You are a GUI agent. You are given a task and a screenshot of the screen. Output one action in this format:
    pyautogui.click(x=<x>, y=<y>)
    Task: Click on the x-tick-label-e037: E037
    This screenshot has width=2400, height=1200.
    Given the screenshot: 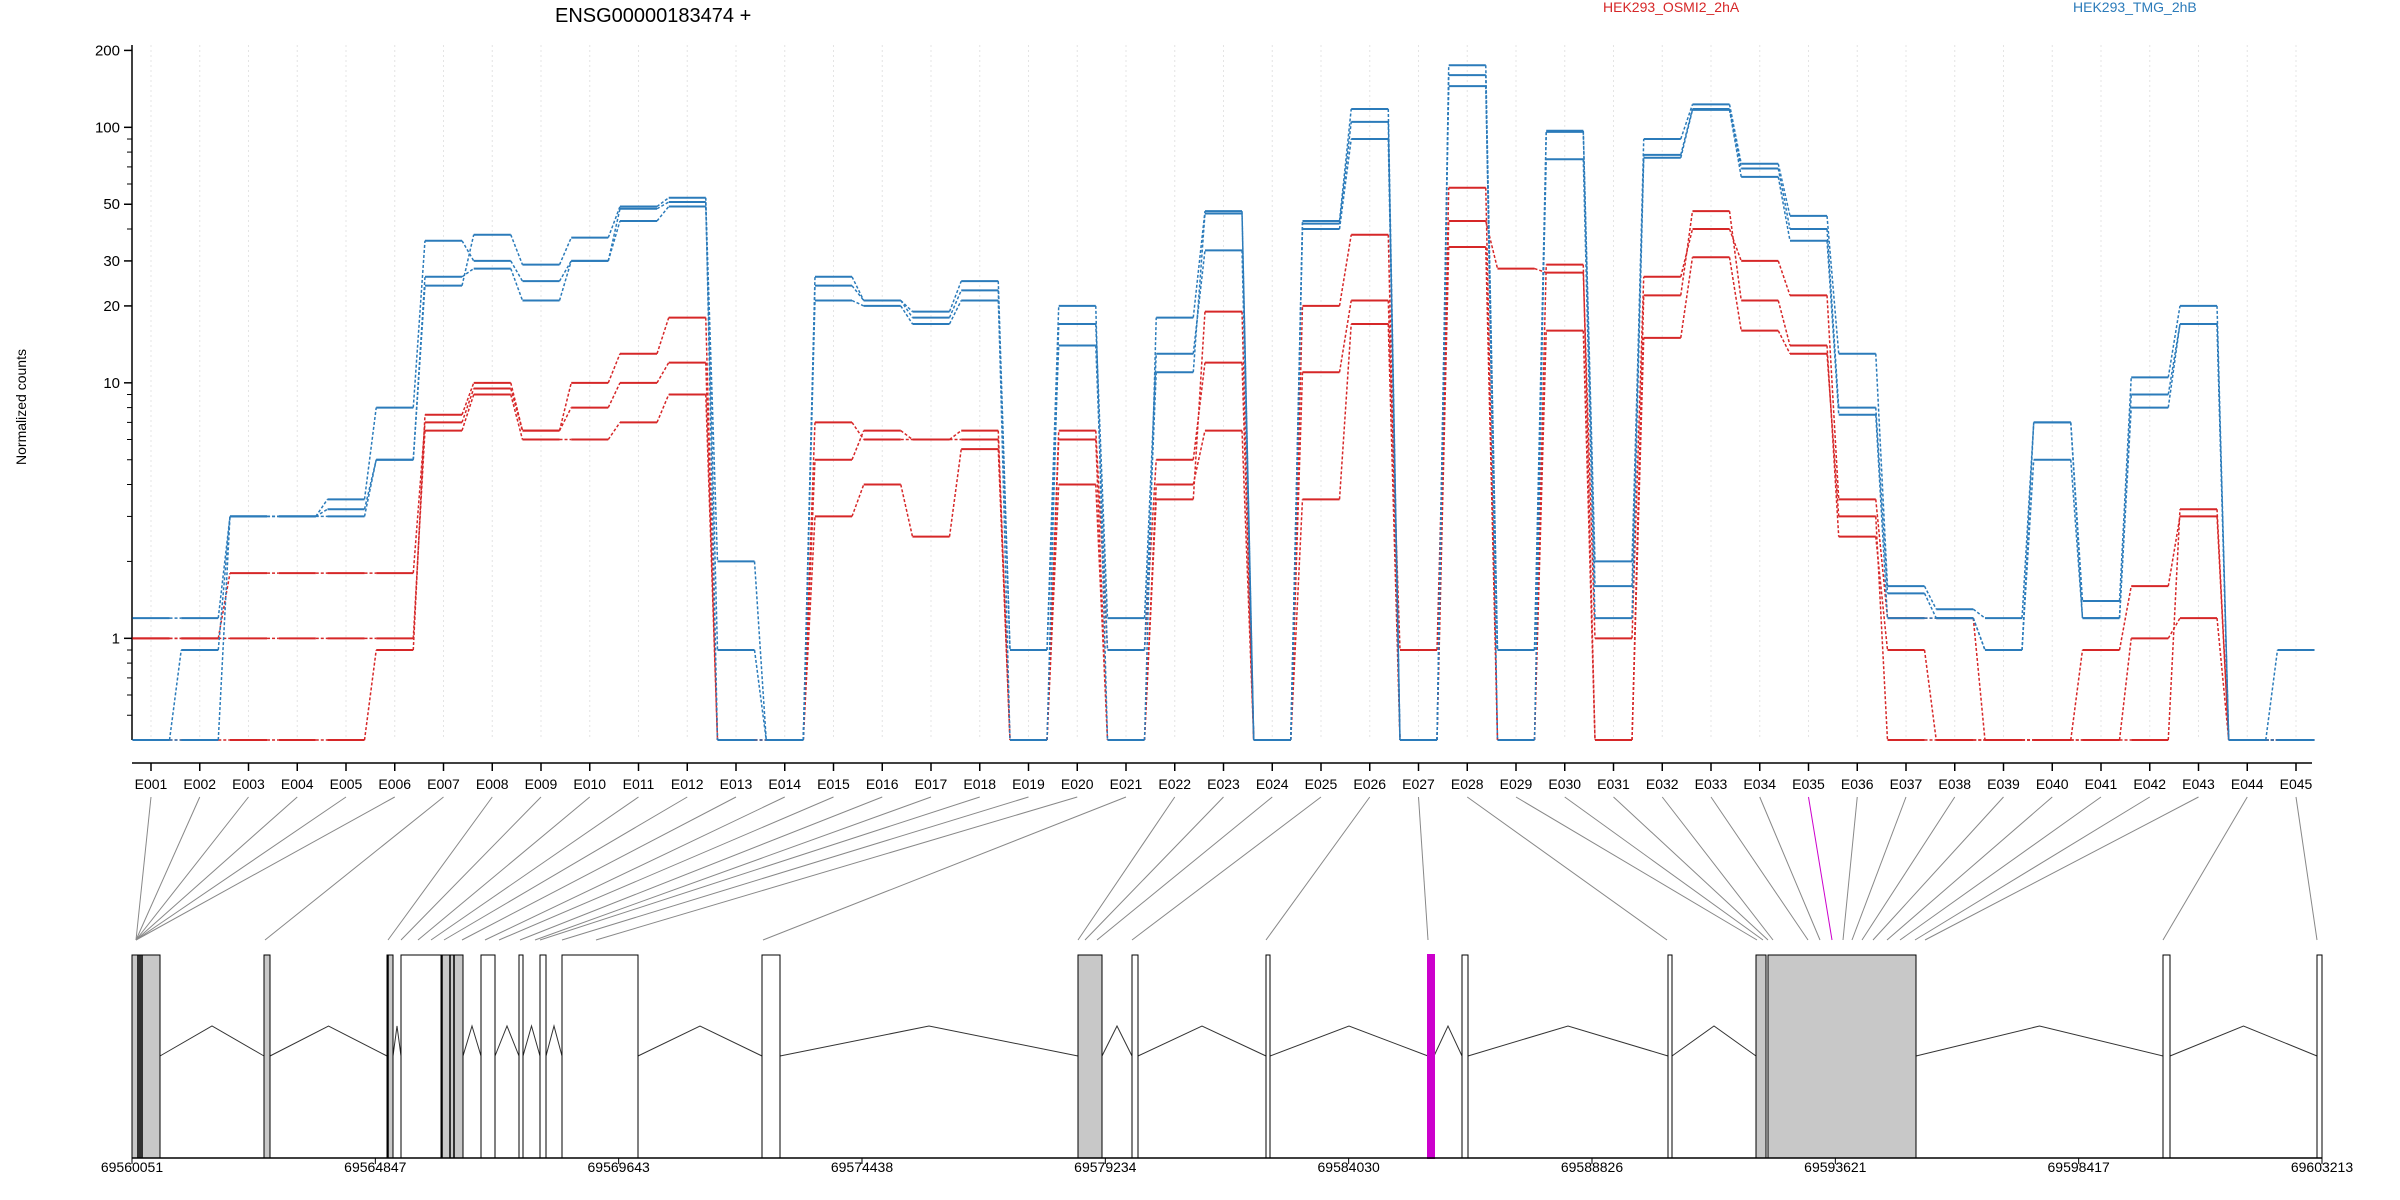 What is the action you would take?
    pyautogui.click(x=1906, y=784)
    